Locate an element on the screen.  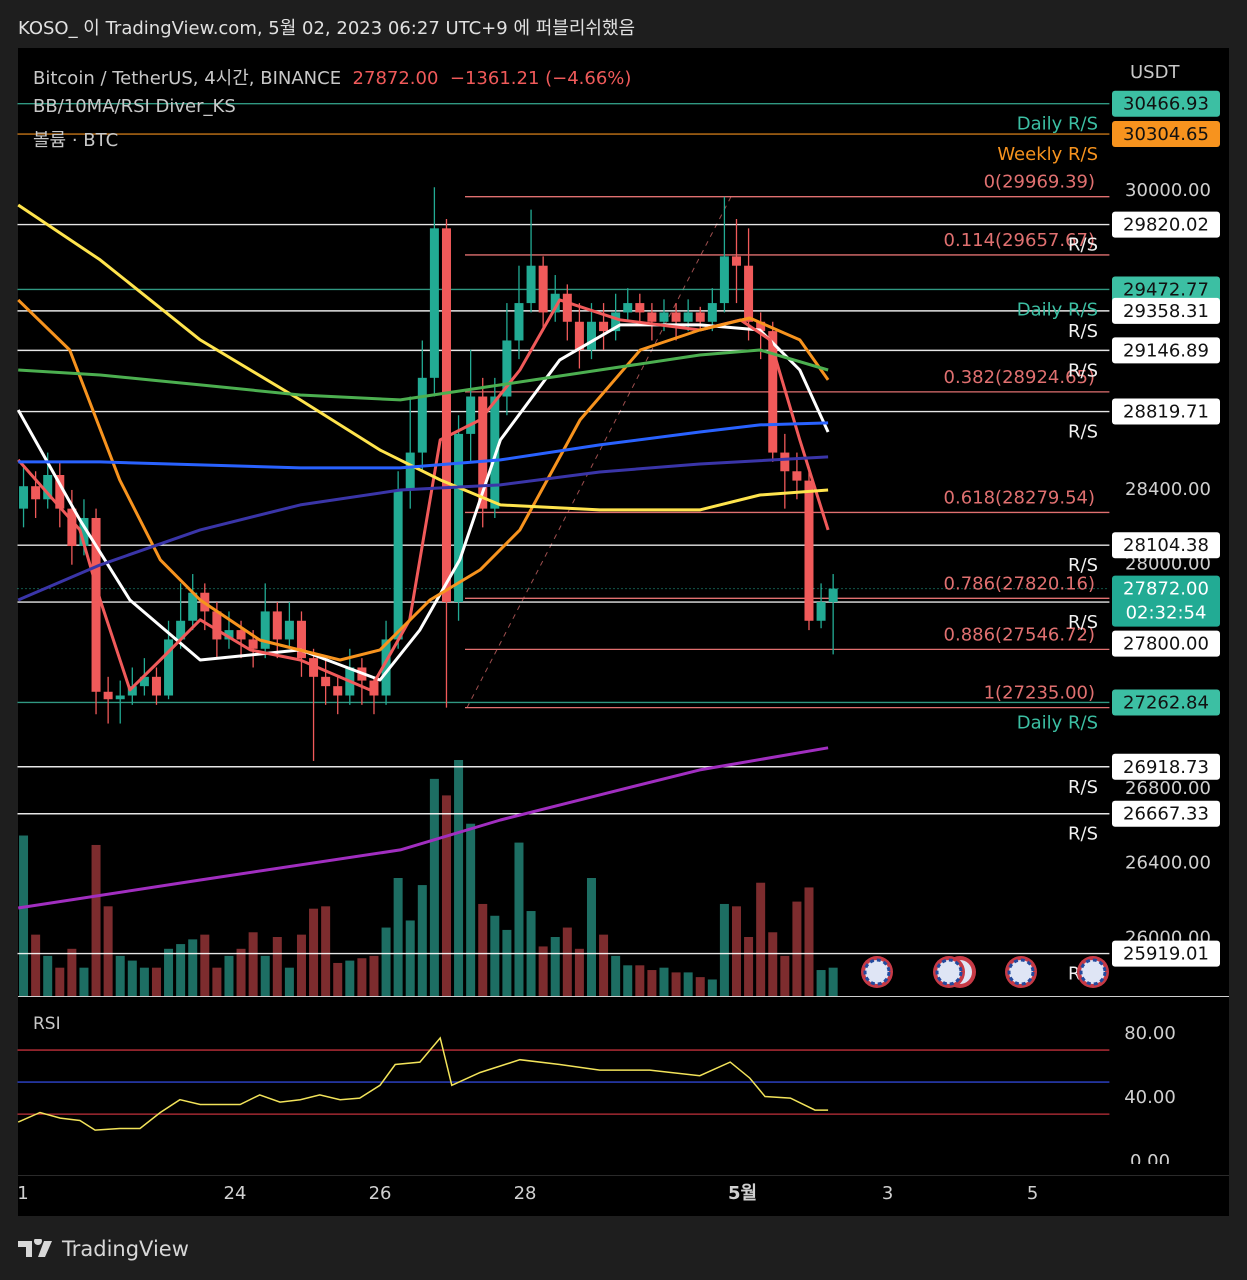
brand: TradingView is located at coordinates (103, 1249).